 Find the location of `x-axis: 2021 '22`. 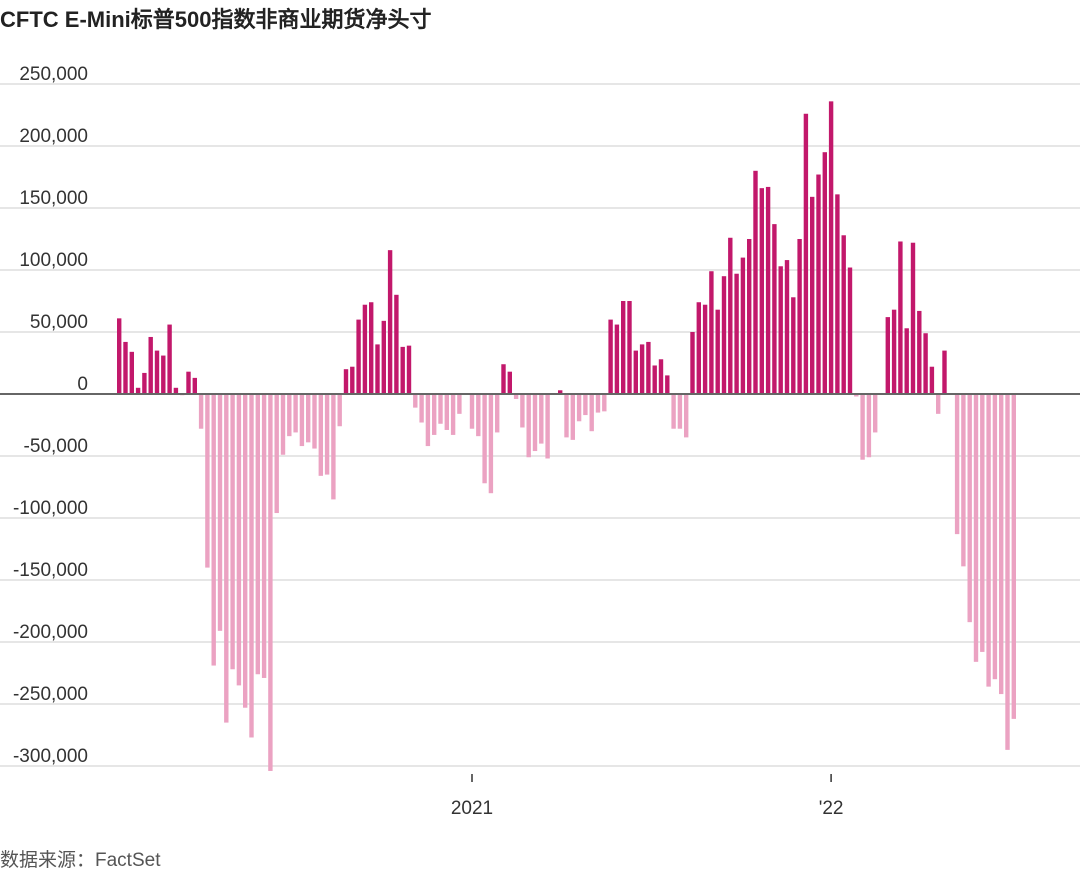

x-axis: 2021 '22 is located at coordinates (647, 796).